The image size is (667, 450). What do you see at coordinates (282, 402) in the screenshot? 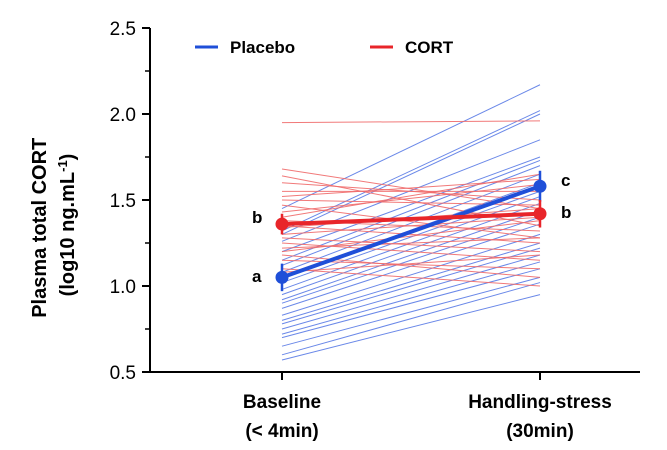
I see `x-category-label-0: Baseline` at bounding box center [282, 402].